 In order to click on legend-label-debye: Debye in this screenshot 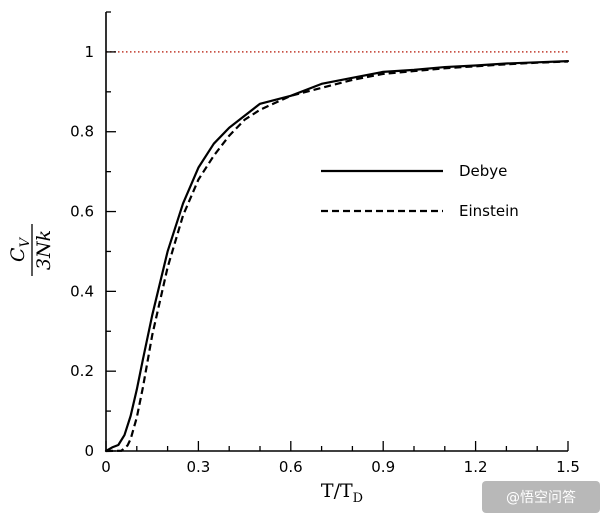, I will do `click(483, 171)`.